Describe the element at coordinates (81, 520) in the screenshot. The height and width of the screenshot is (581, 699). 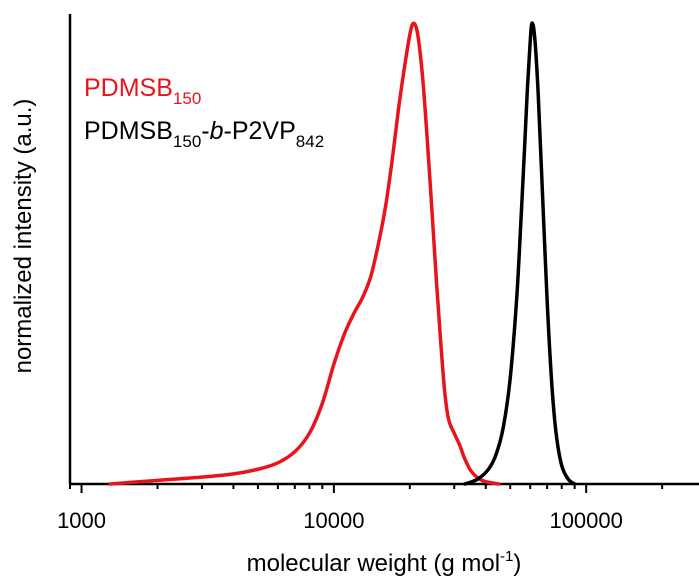
I see `x-tick-label: 1000` at that location.